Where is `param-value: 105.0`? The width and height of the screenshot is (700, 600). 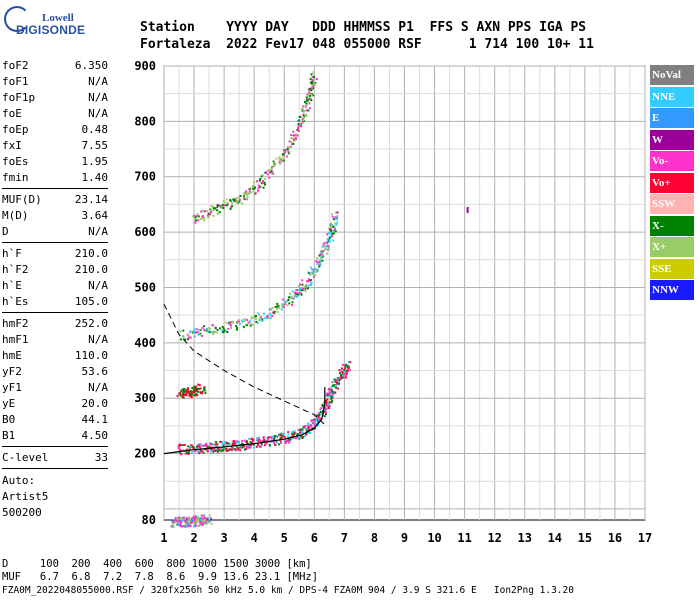 param-value: 105.0 is located at coordinates (91, 301).